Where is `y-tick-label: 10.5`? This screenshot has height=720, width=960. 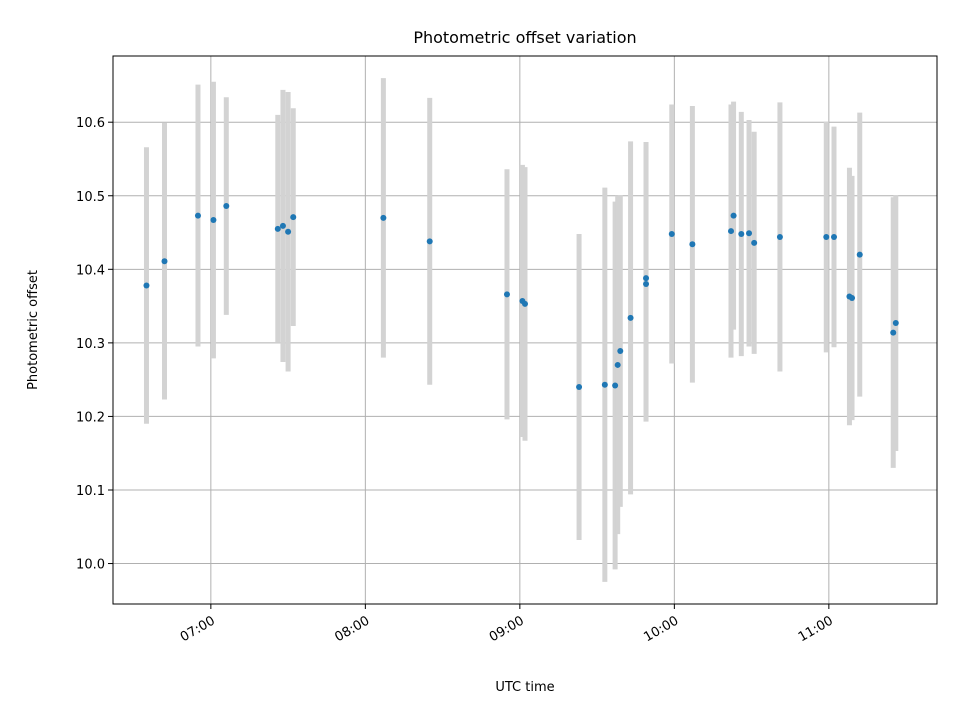
y-tick-label: 10.5 is located at coordinates (90, 197).